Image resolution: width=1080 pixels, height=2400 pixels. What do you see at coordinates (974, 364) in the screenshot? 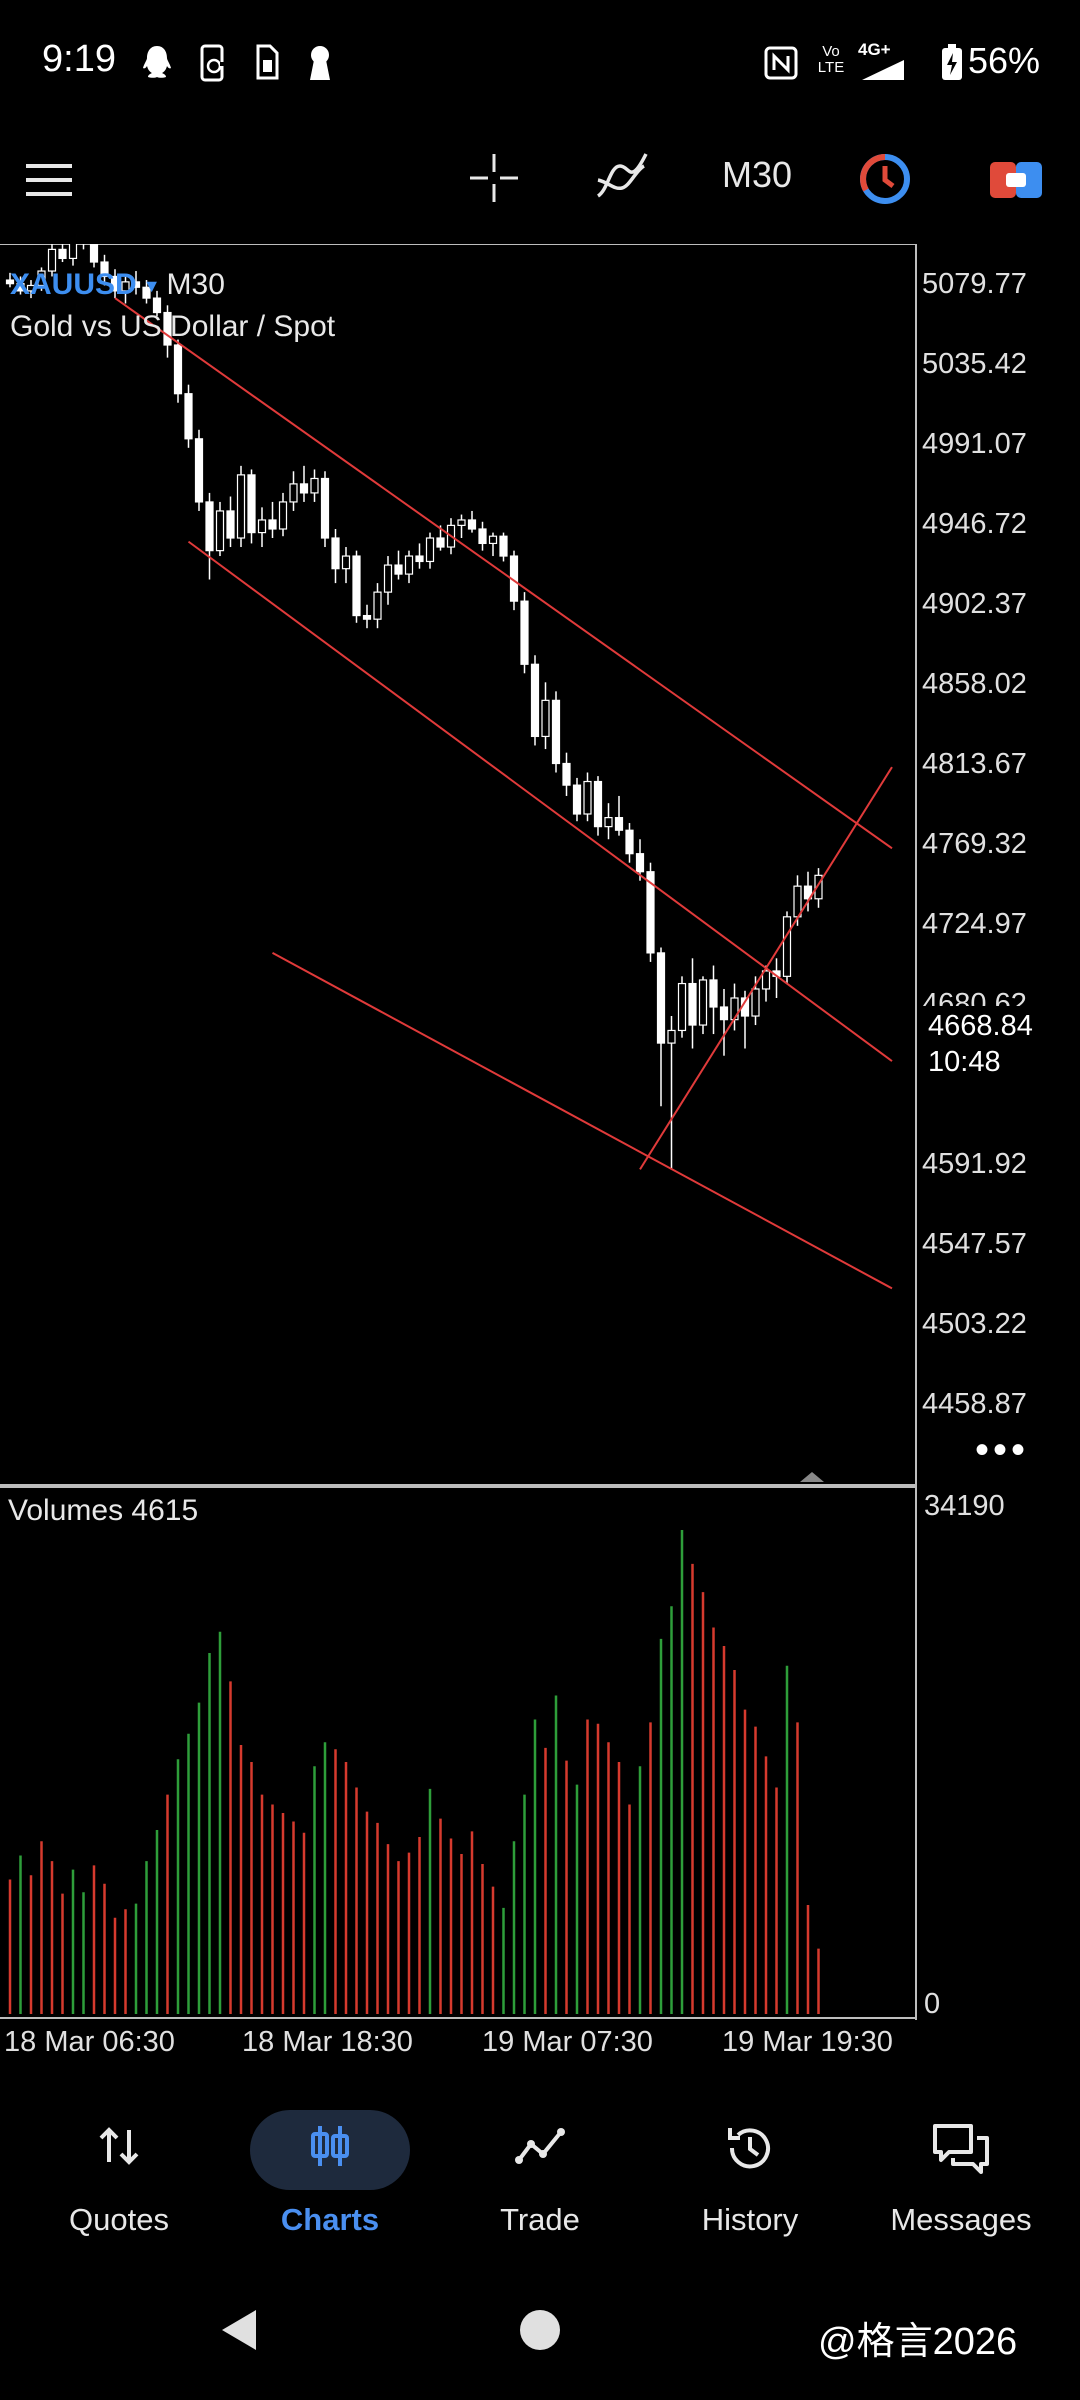
I see `price-axis-tick: 5035.42` at bounding box center [974, 364].